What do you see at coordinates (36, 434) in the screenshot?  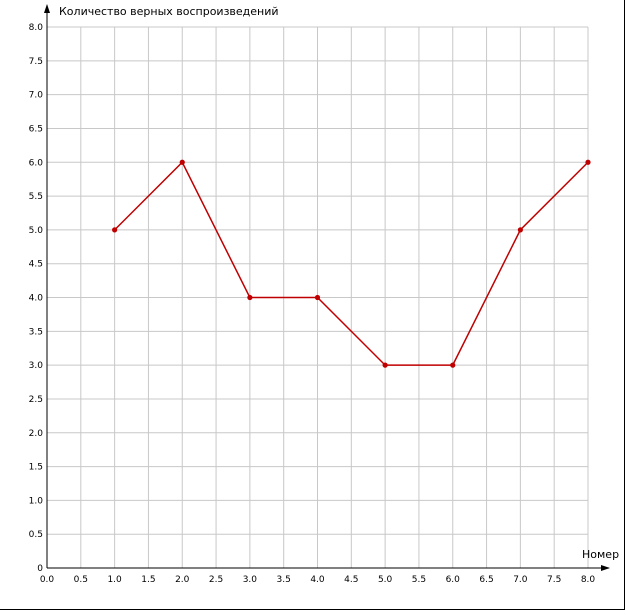 I see `y-tick-label: 2.0` at bounding box center [36, 434].